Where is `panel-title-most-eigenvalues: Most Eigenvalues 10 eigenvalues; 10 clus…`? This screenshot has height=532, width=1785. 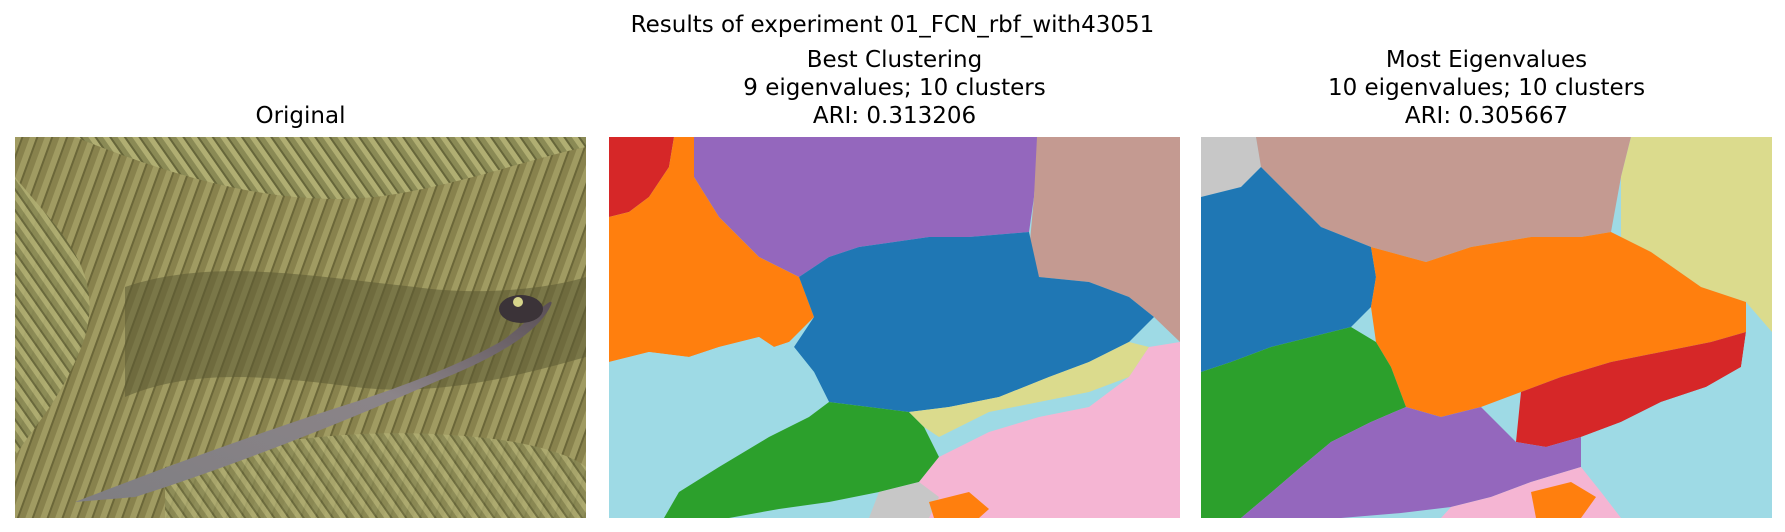 panel-title-most-eigenvalues: Most Eigenvalues 10 eigenvalues; 10 clus… is located at coordinates (1486, 88).